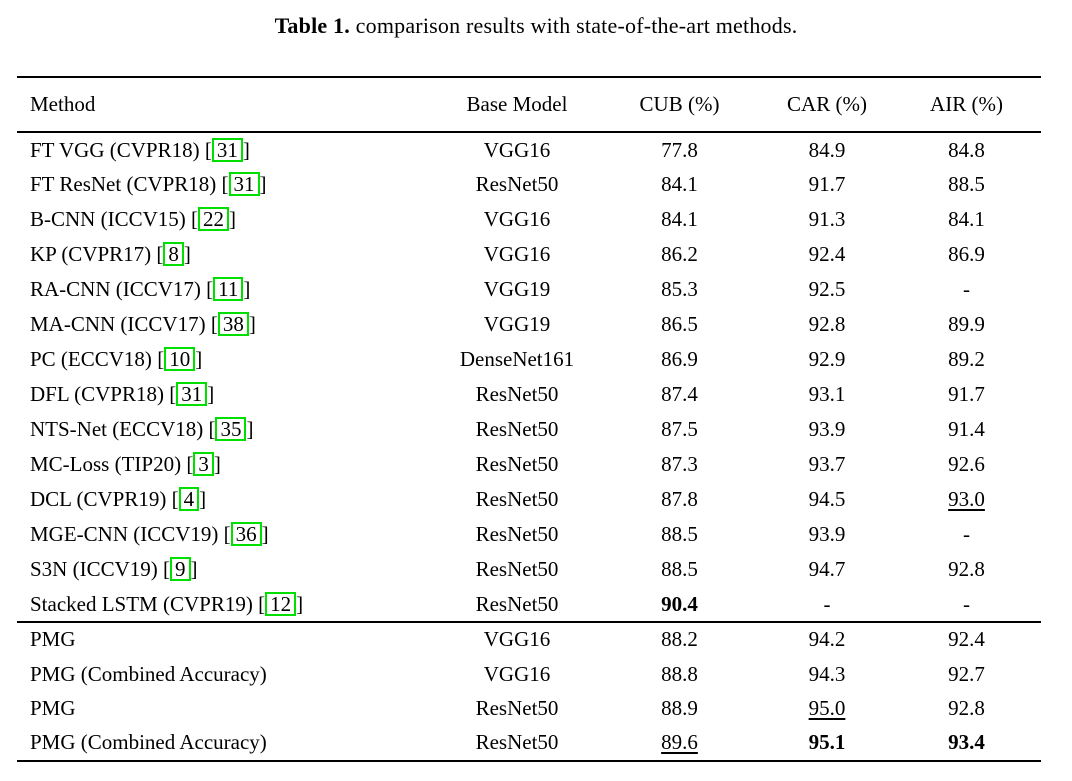 This screenshot has width=1072, height=781. Describe the element at coordinates (679, 603) in the screenshot. I see `cub-cell: 90.4` at that location.